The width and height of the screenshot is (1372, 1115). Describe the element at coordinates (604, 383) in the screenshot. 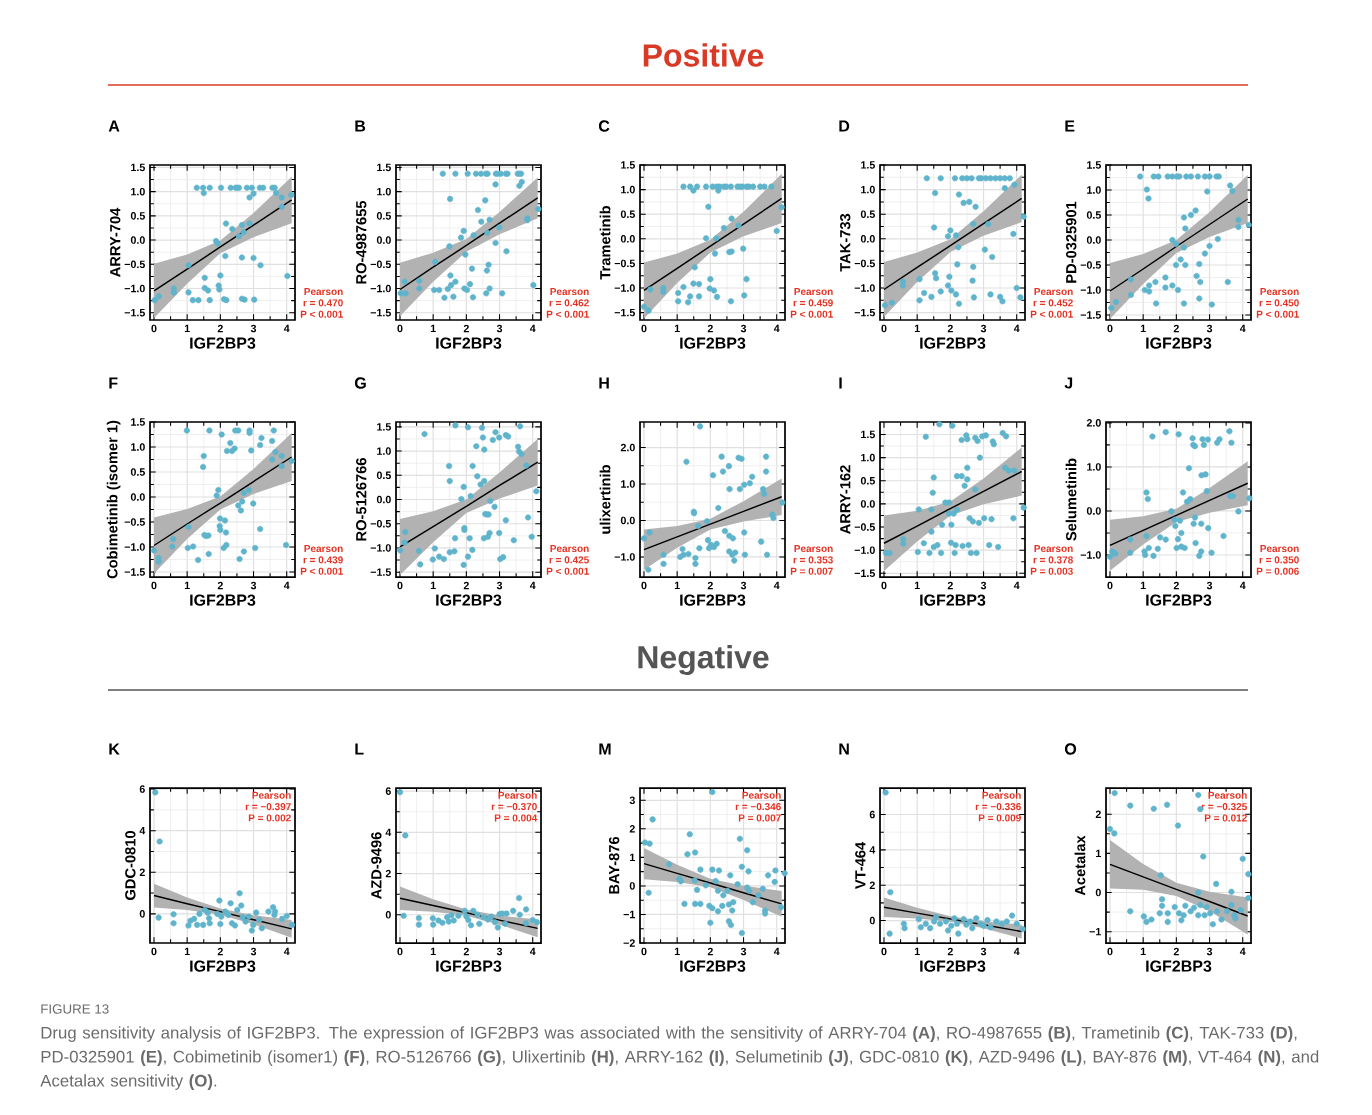

I see `chart-title: H` at that location.